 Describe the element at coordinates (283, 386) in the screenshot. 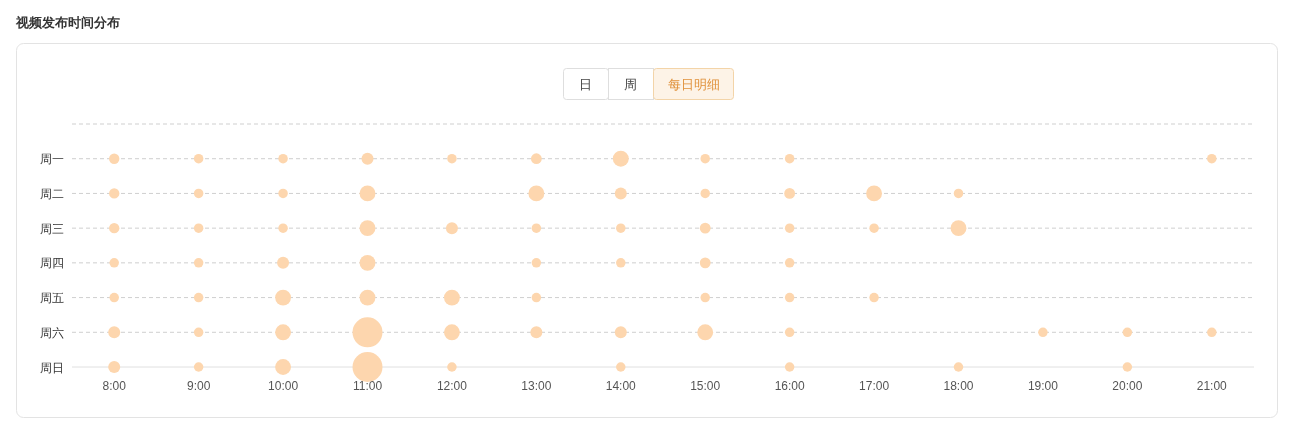

I see `x-tick-label: 10:00` at that location.